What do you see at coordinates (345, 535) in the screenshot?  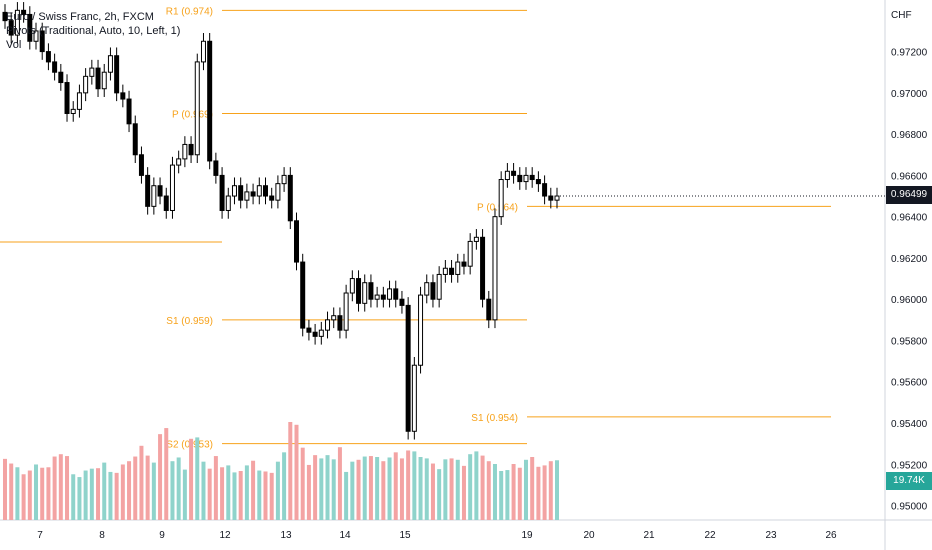 I see `time-tick-label: 14` at bounding box center [345, 535].